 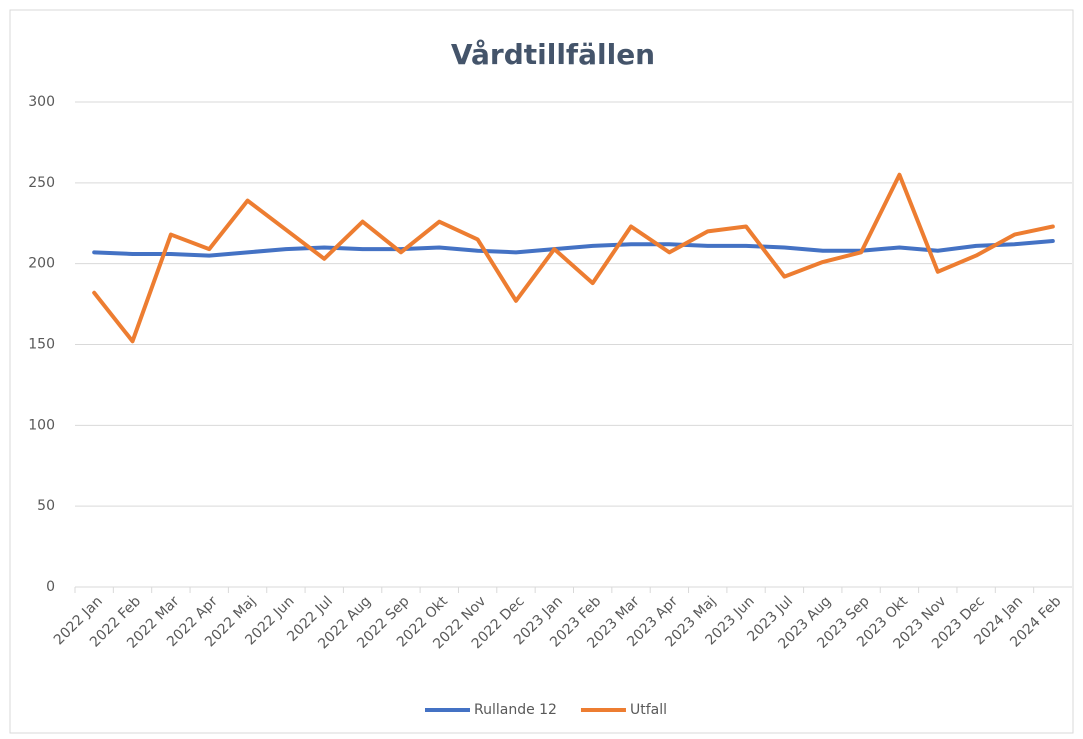 I want to click on chart-title: Vårdtillfällen, so click(x=553, y=54).